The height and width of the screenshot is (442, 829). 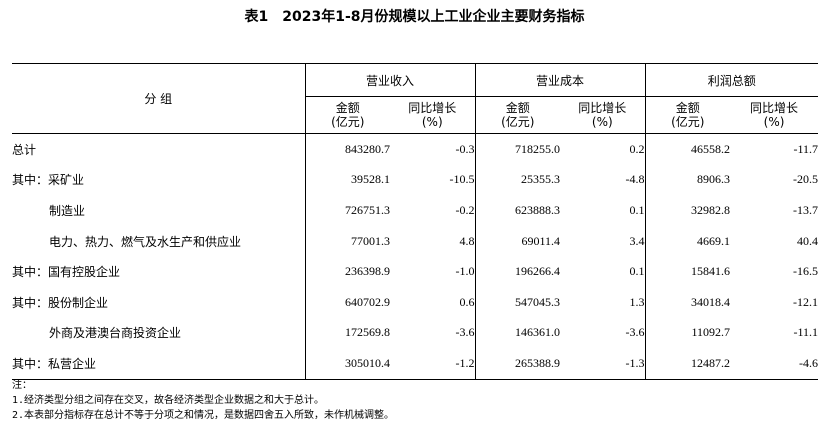 I want to click on cell-profit-amount: 34018.4, so click(x=711, y=301).